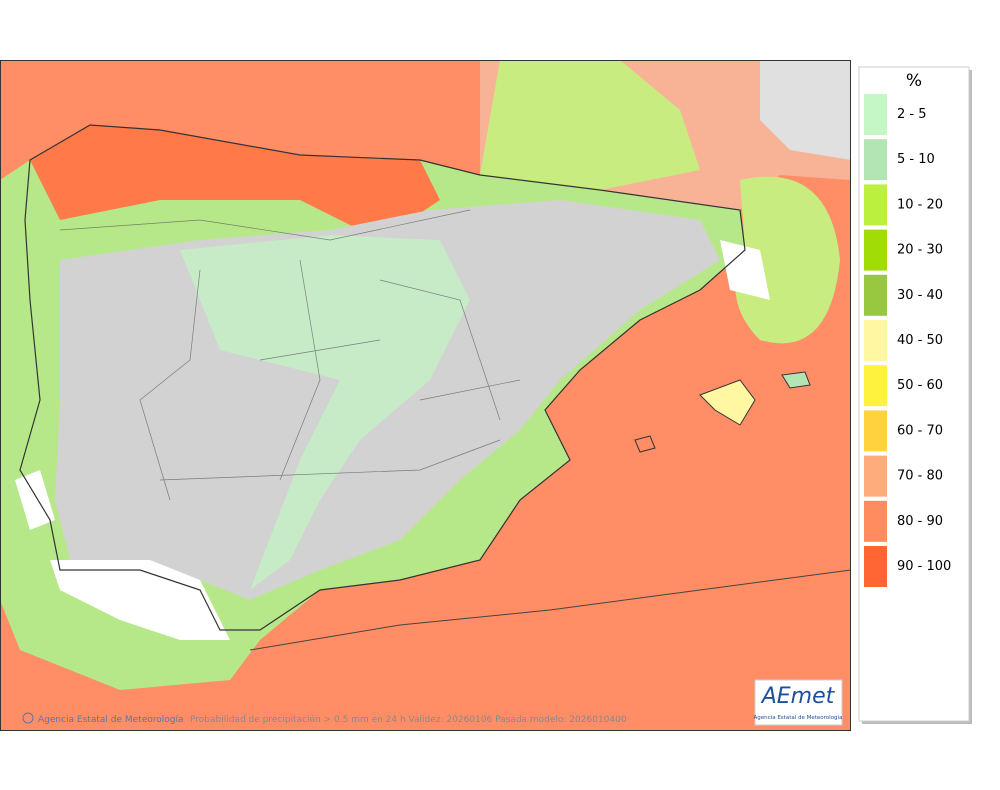 This screenshot has width=1000, height=790. I want to click on sea-green, so click(787, 260).